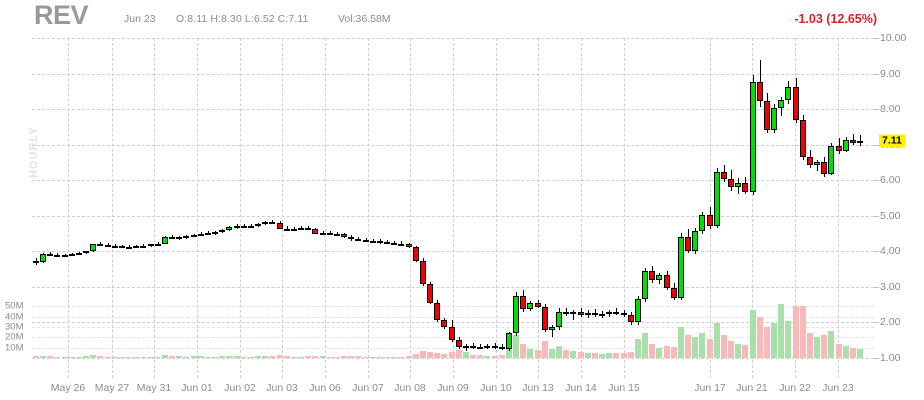  What do you see at coordinates (835, 19) in the screenshot?
I see `price-change-indicator: -1.03 (12.65%)` at bounding box center [835, 19].